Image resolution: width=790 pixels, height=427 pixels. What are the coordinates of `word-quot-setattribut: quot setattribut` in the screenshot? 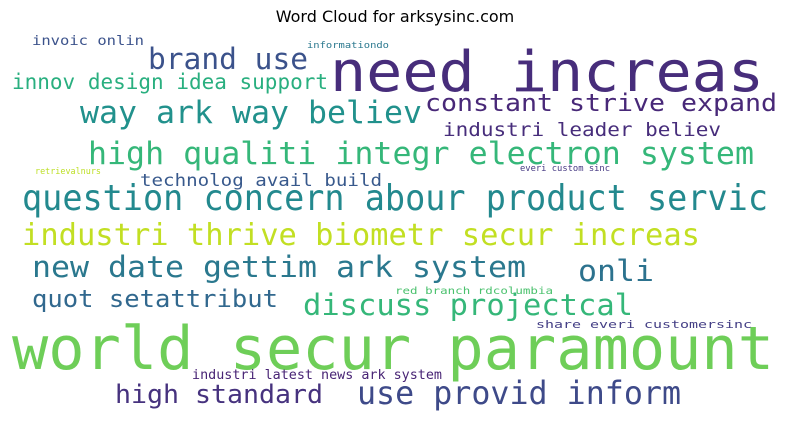 It's located at (155, 299).